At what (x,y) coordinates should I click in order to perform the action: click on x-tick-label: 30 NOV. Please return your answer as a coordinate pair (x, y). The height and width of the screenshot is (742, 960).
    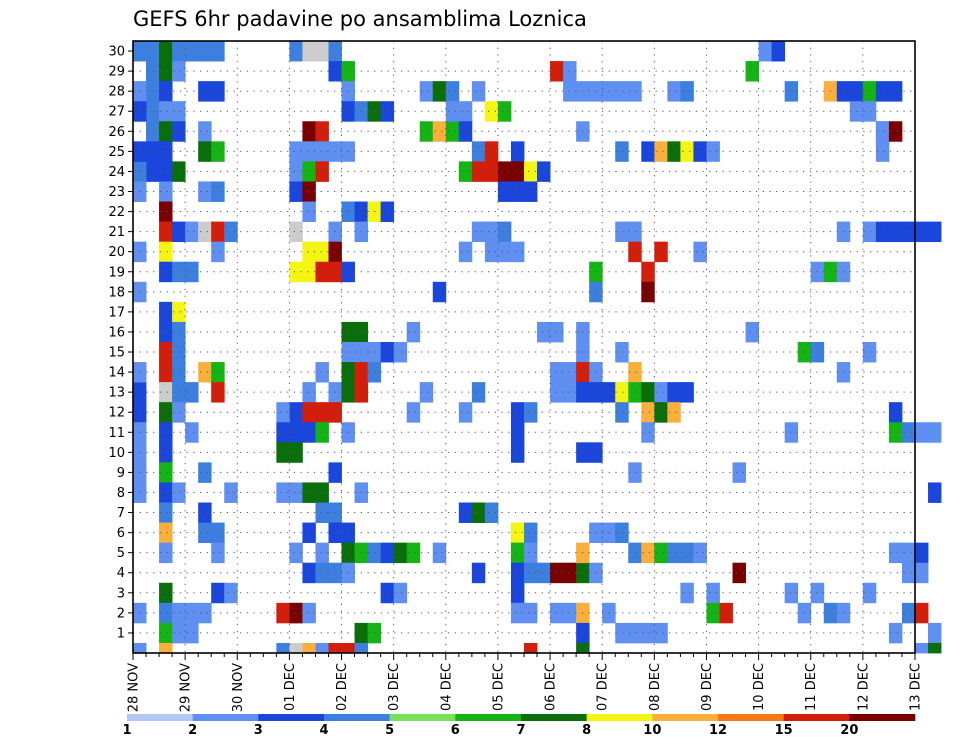
    Looking at the image, I should click on (238, 687).